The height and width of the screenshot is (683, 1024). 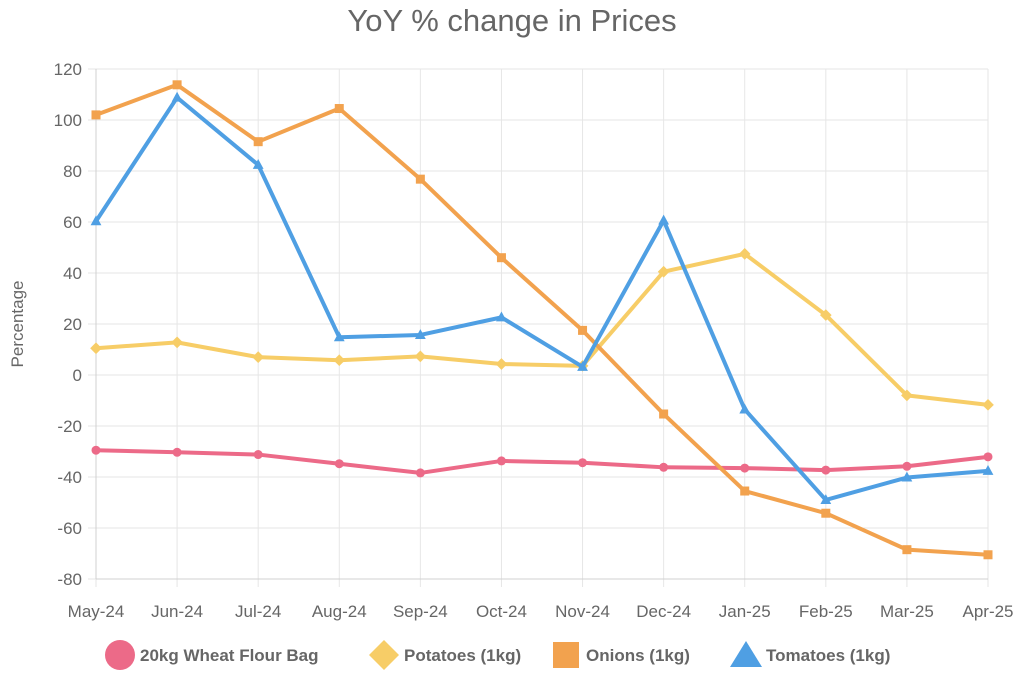 What do you see at coordinates (72, 324) in the screenshot?
I see `y-tick-label: 20` at bounding box center [72, 324].